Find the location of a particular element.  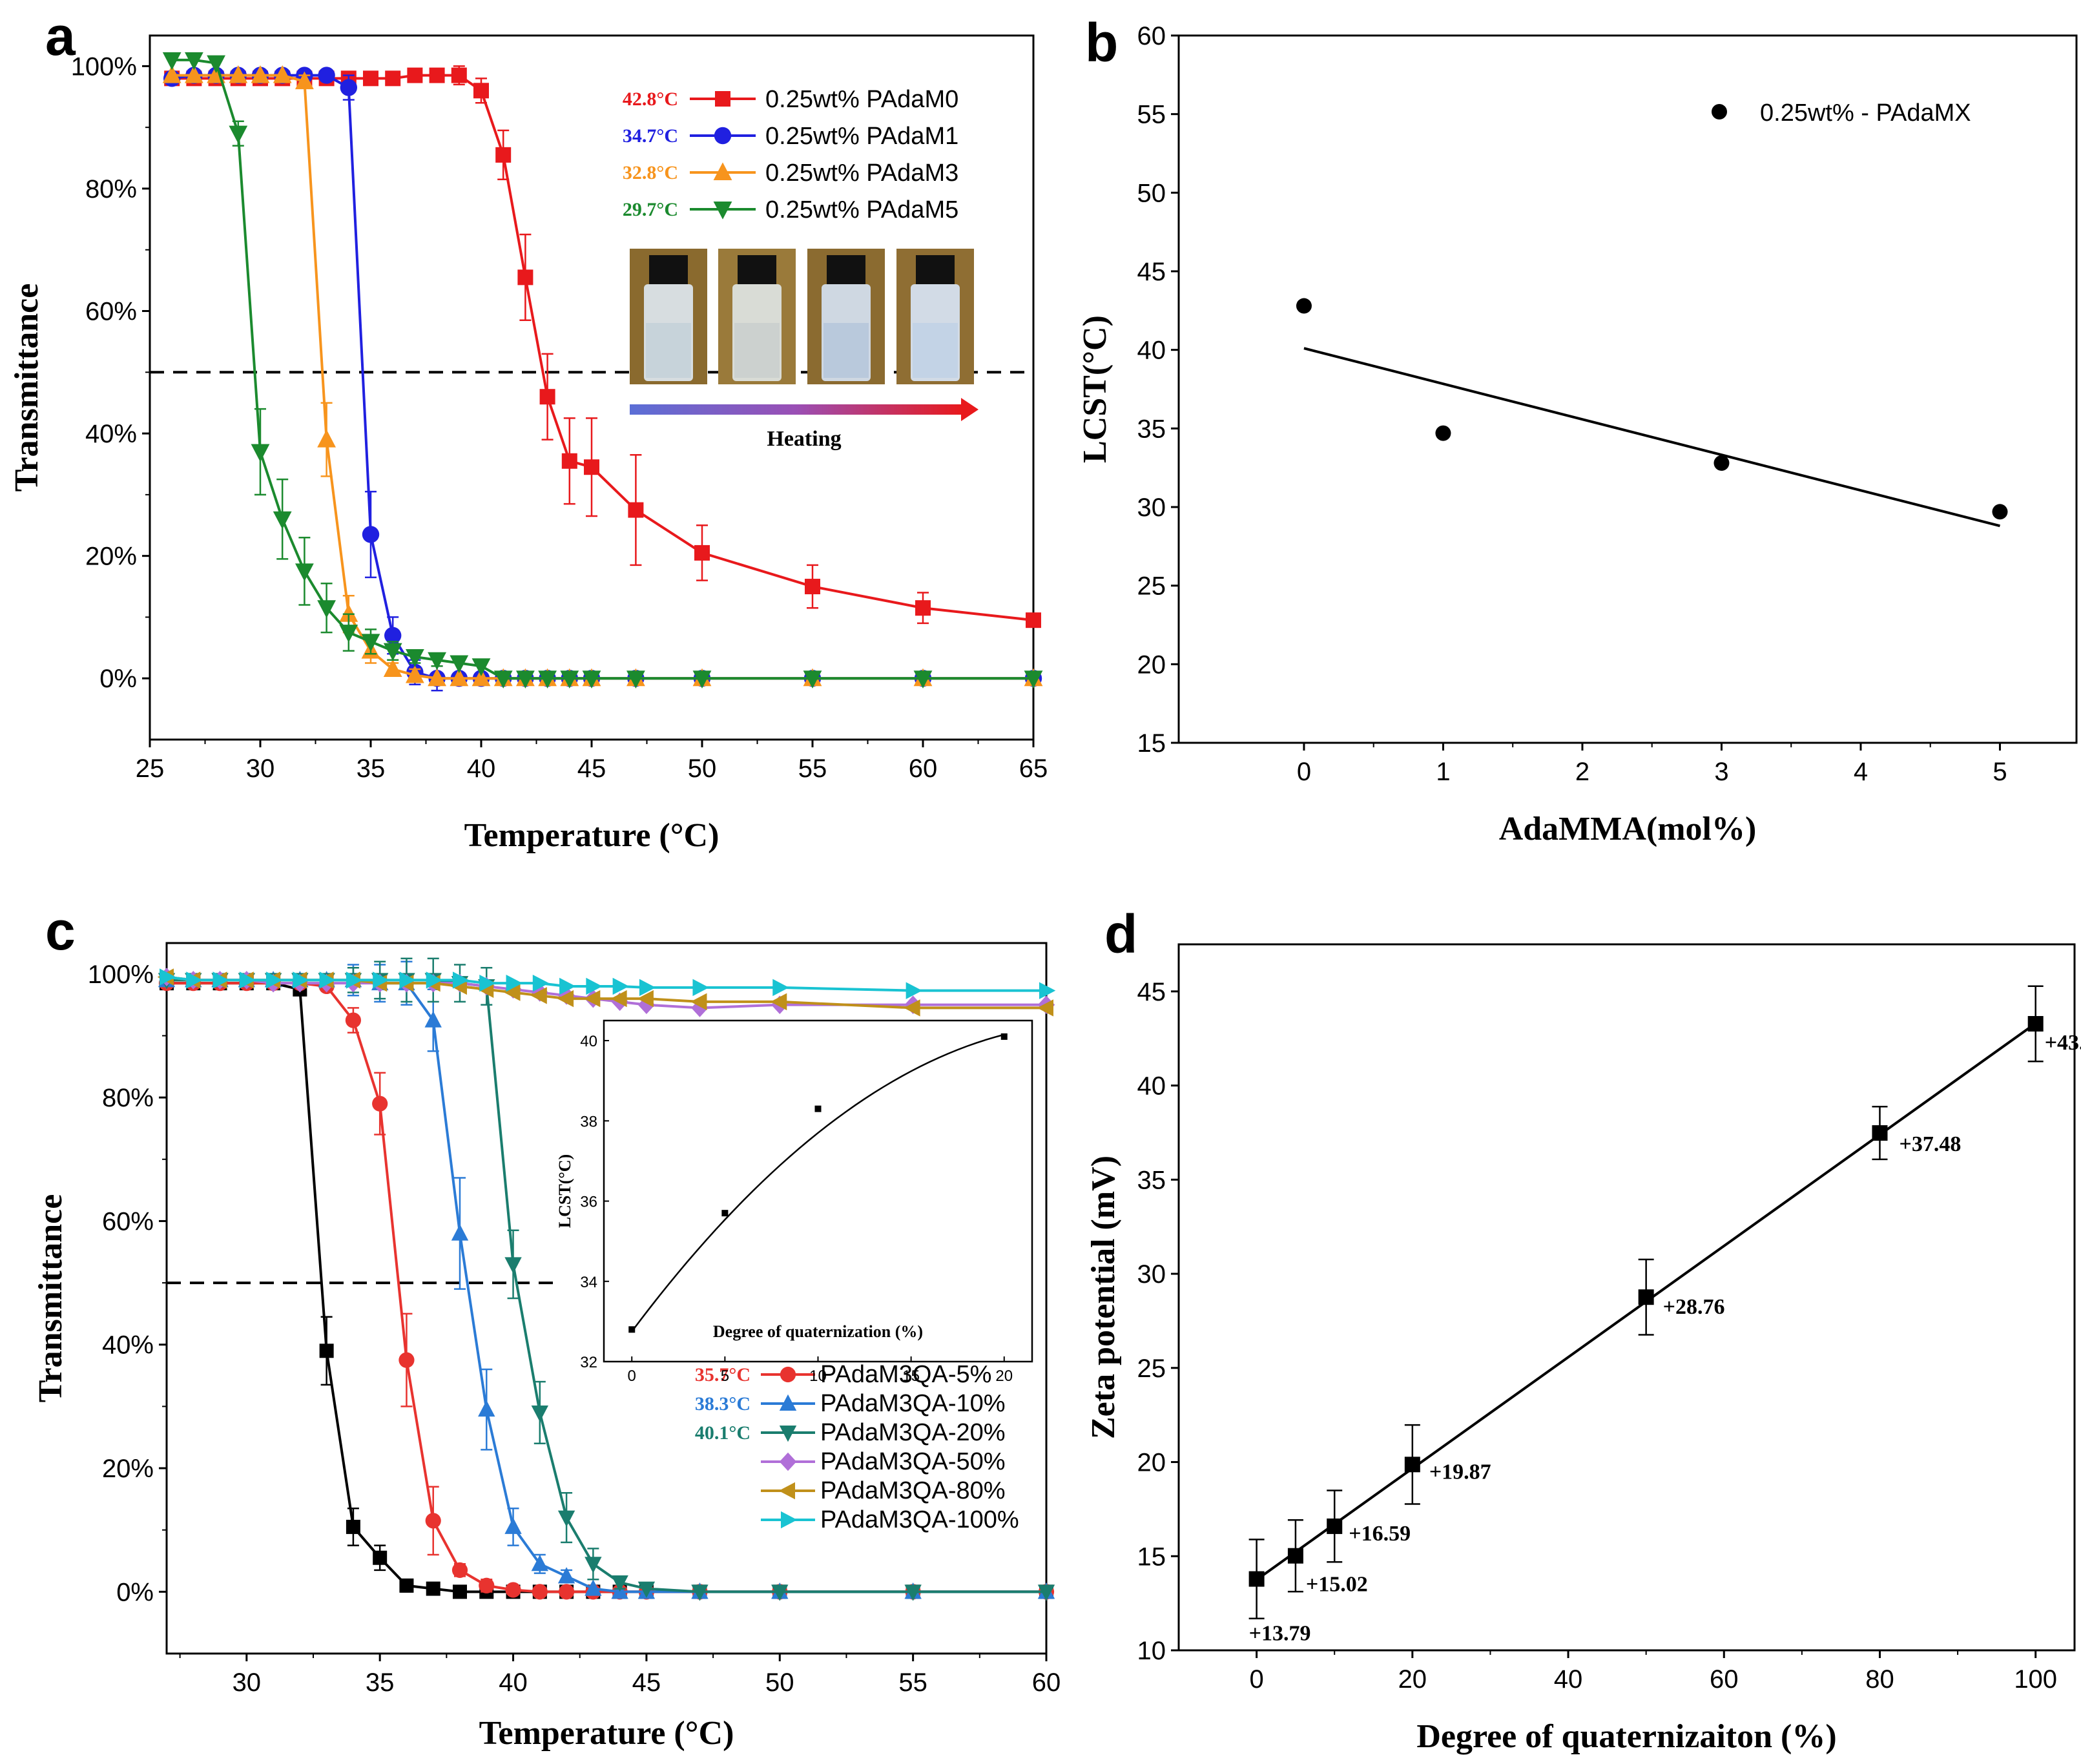

panel-d-letter: d is located at coordinates (1120, 934).